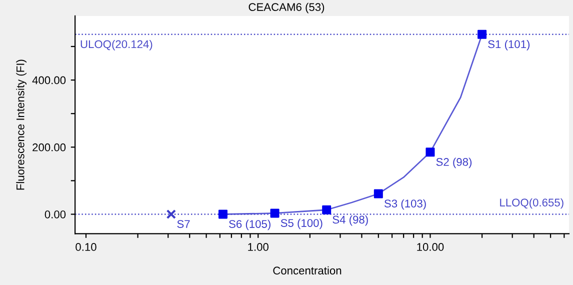 This screenshot has height=285, width=573. What do you see at coordinates (49, 147) in the screenshot?
I see `y-tick-label: 200.00` at bounding box center [49, 147].